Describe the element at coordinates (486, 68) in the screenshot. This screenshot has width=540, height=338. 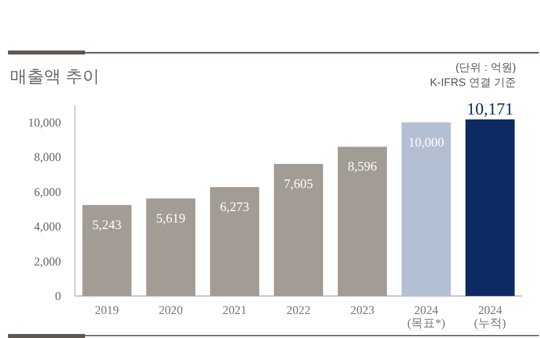
I see `text: (단위 : 억원)` at that location.